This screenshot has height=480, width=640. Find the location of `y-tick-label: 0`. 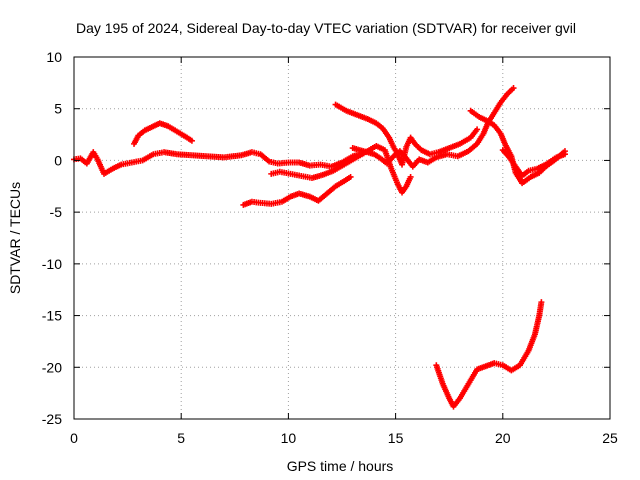

y-tick-label: 0 is located at coordinates (58, 160).